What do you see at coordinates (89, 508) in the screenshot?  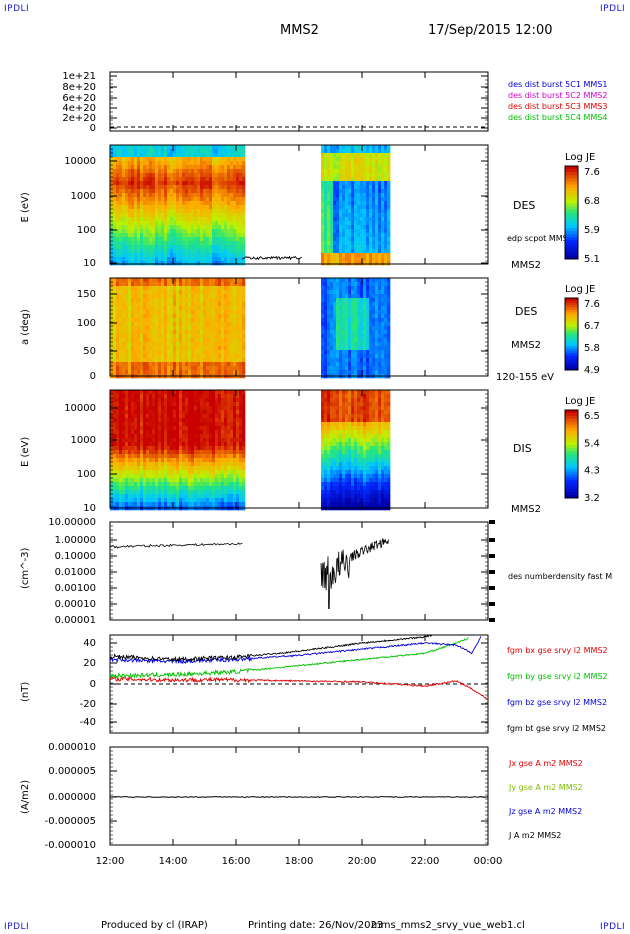 I see `y-tick-label-dis-energy: 10` at bounding box center [89, 508].